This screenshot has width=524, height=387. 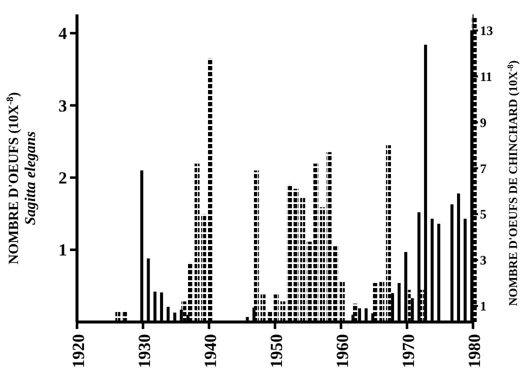 What do you see at coordinates (474, 351) in the screenshot?
I see `x-tick-label: 1980` at bounding box center [474, 351].